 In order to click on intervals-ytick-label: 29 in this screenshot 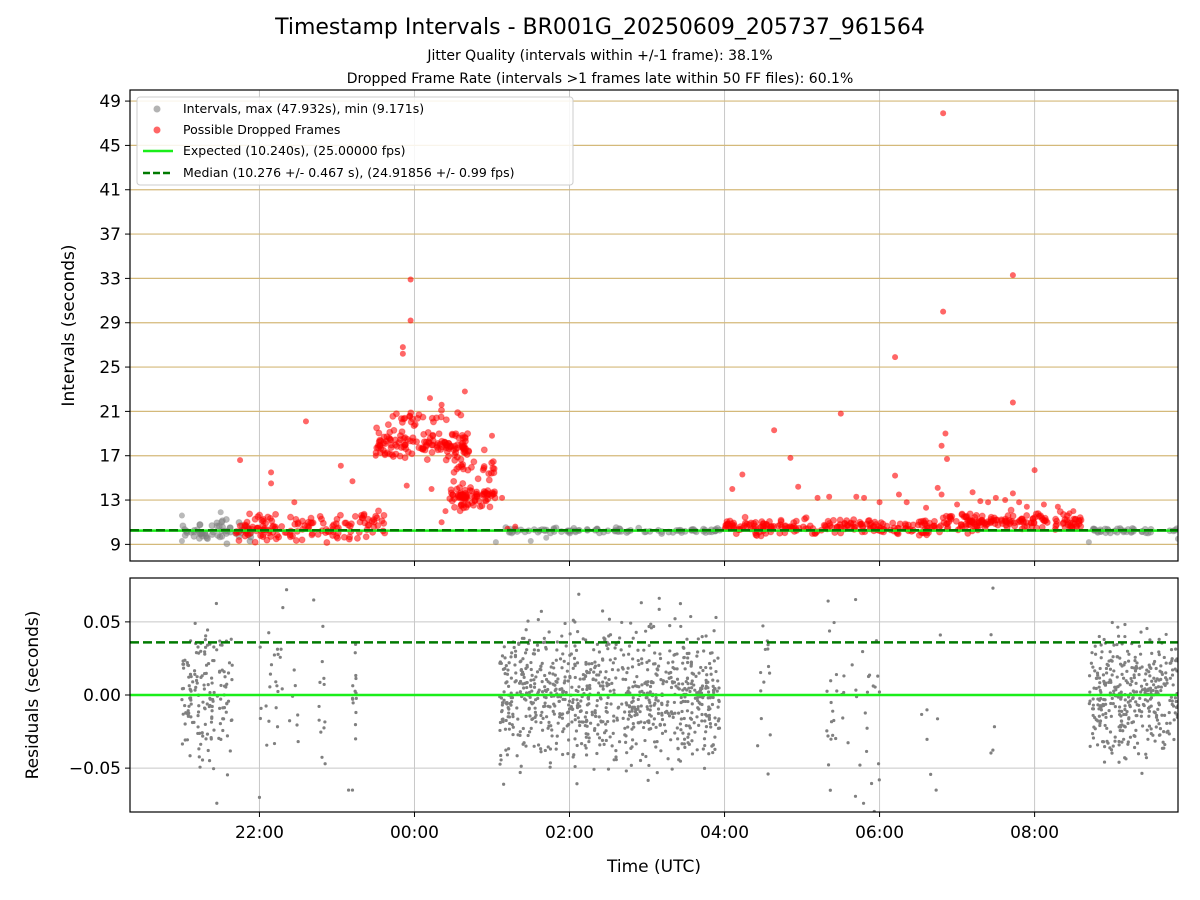, I will do `click(110, 324)`.